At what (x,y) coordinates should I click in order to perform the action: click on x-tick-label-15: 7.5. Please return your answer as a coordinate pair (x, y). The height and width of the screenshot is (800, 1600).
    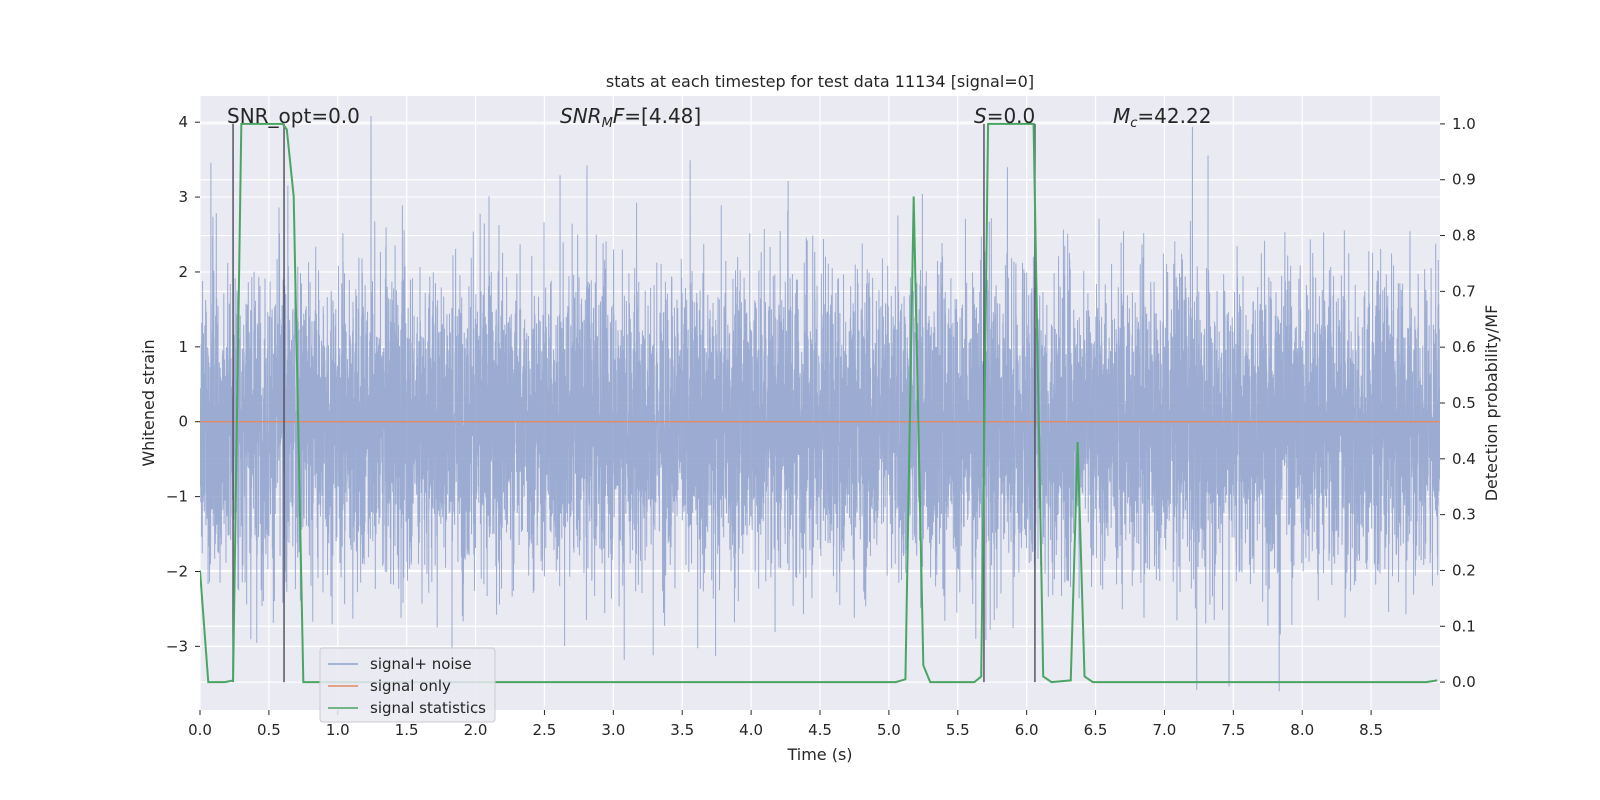
    Looking at the image, I should click on (1233, 730).